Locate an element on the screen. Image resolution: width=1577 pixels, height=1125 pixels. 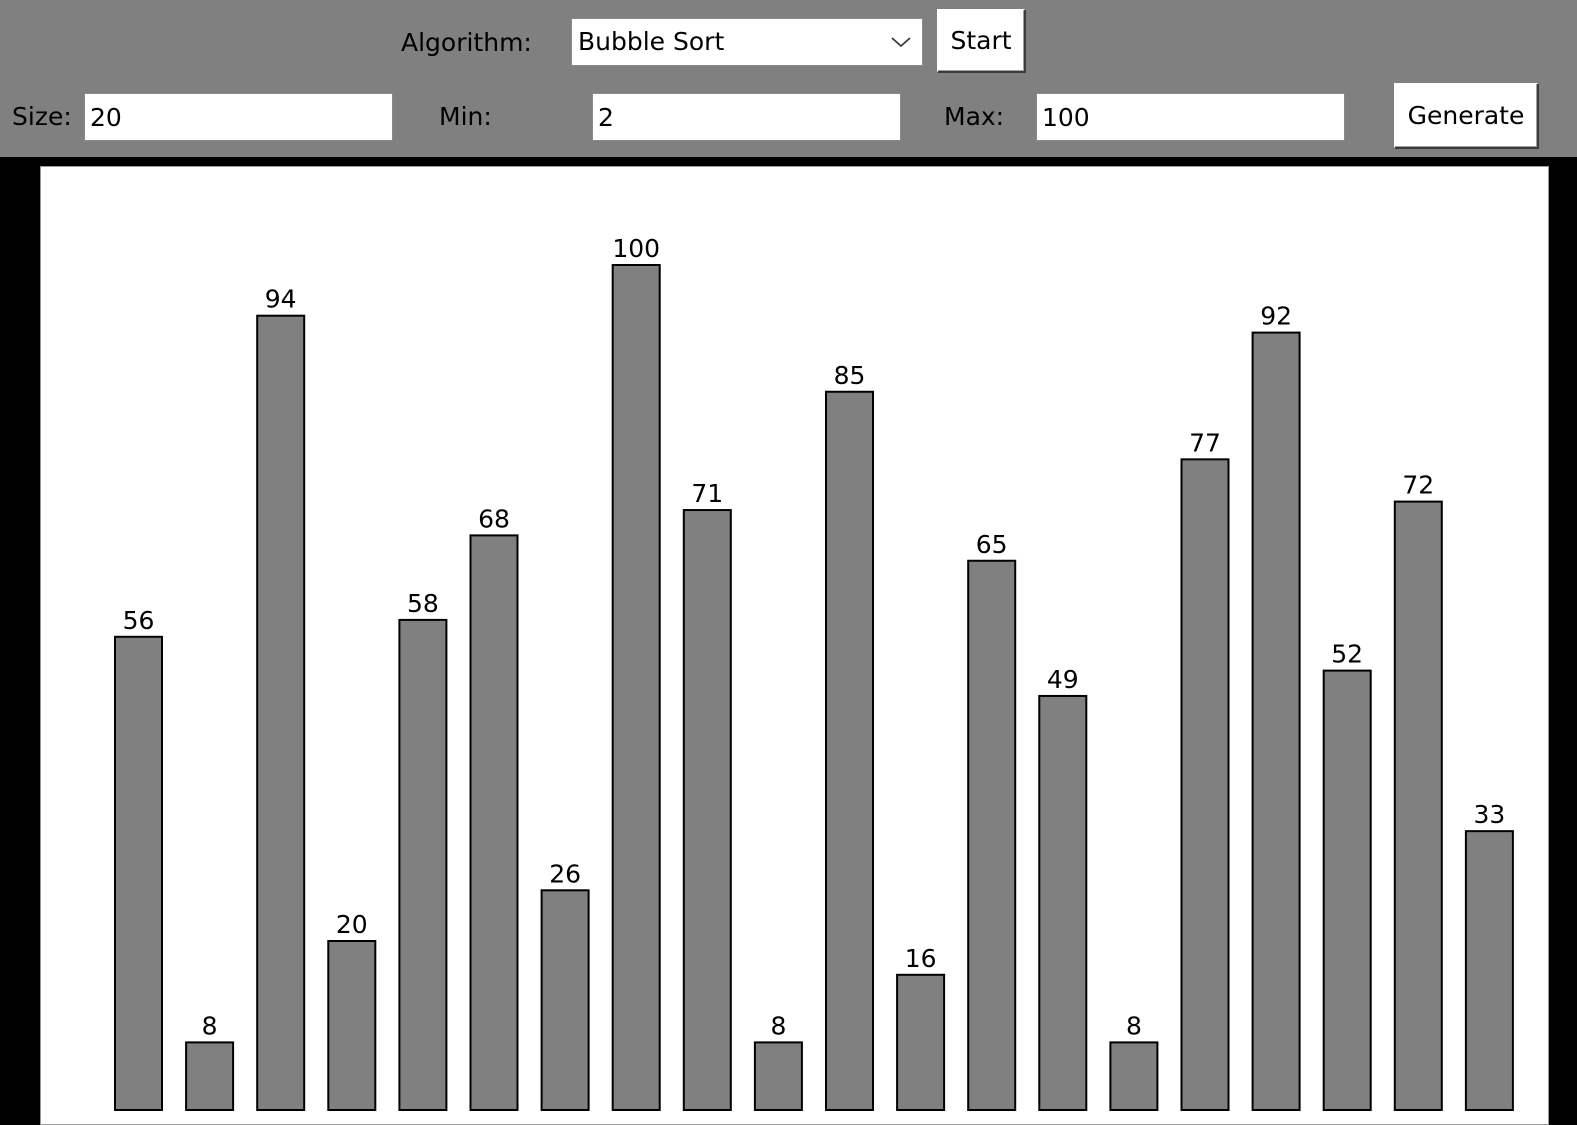
bar-value-label: 71 is located at coordinates (707, 493).